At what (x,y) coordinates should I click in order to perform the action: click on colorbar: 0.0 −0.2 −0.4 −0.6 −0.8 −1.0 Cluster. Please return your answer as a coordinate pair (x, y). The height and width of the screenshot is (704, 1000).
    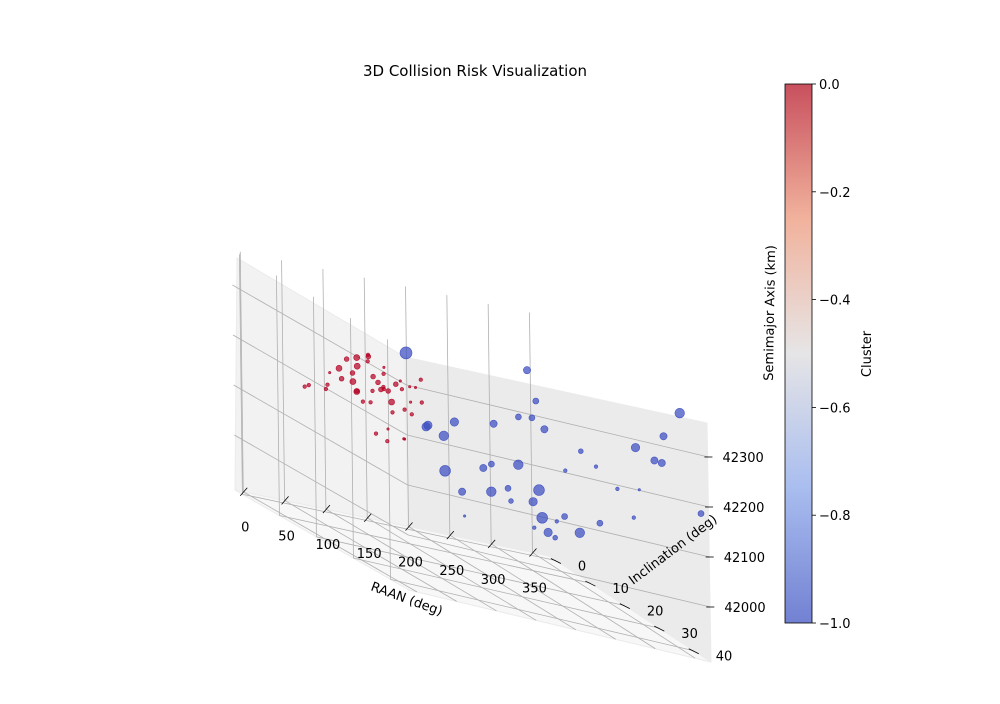
    Looking at the image, I should click on (829, 355).